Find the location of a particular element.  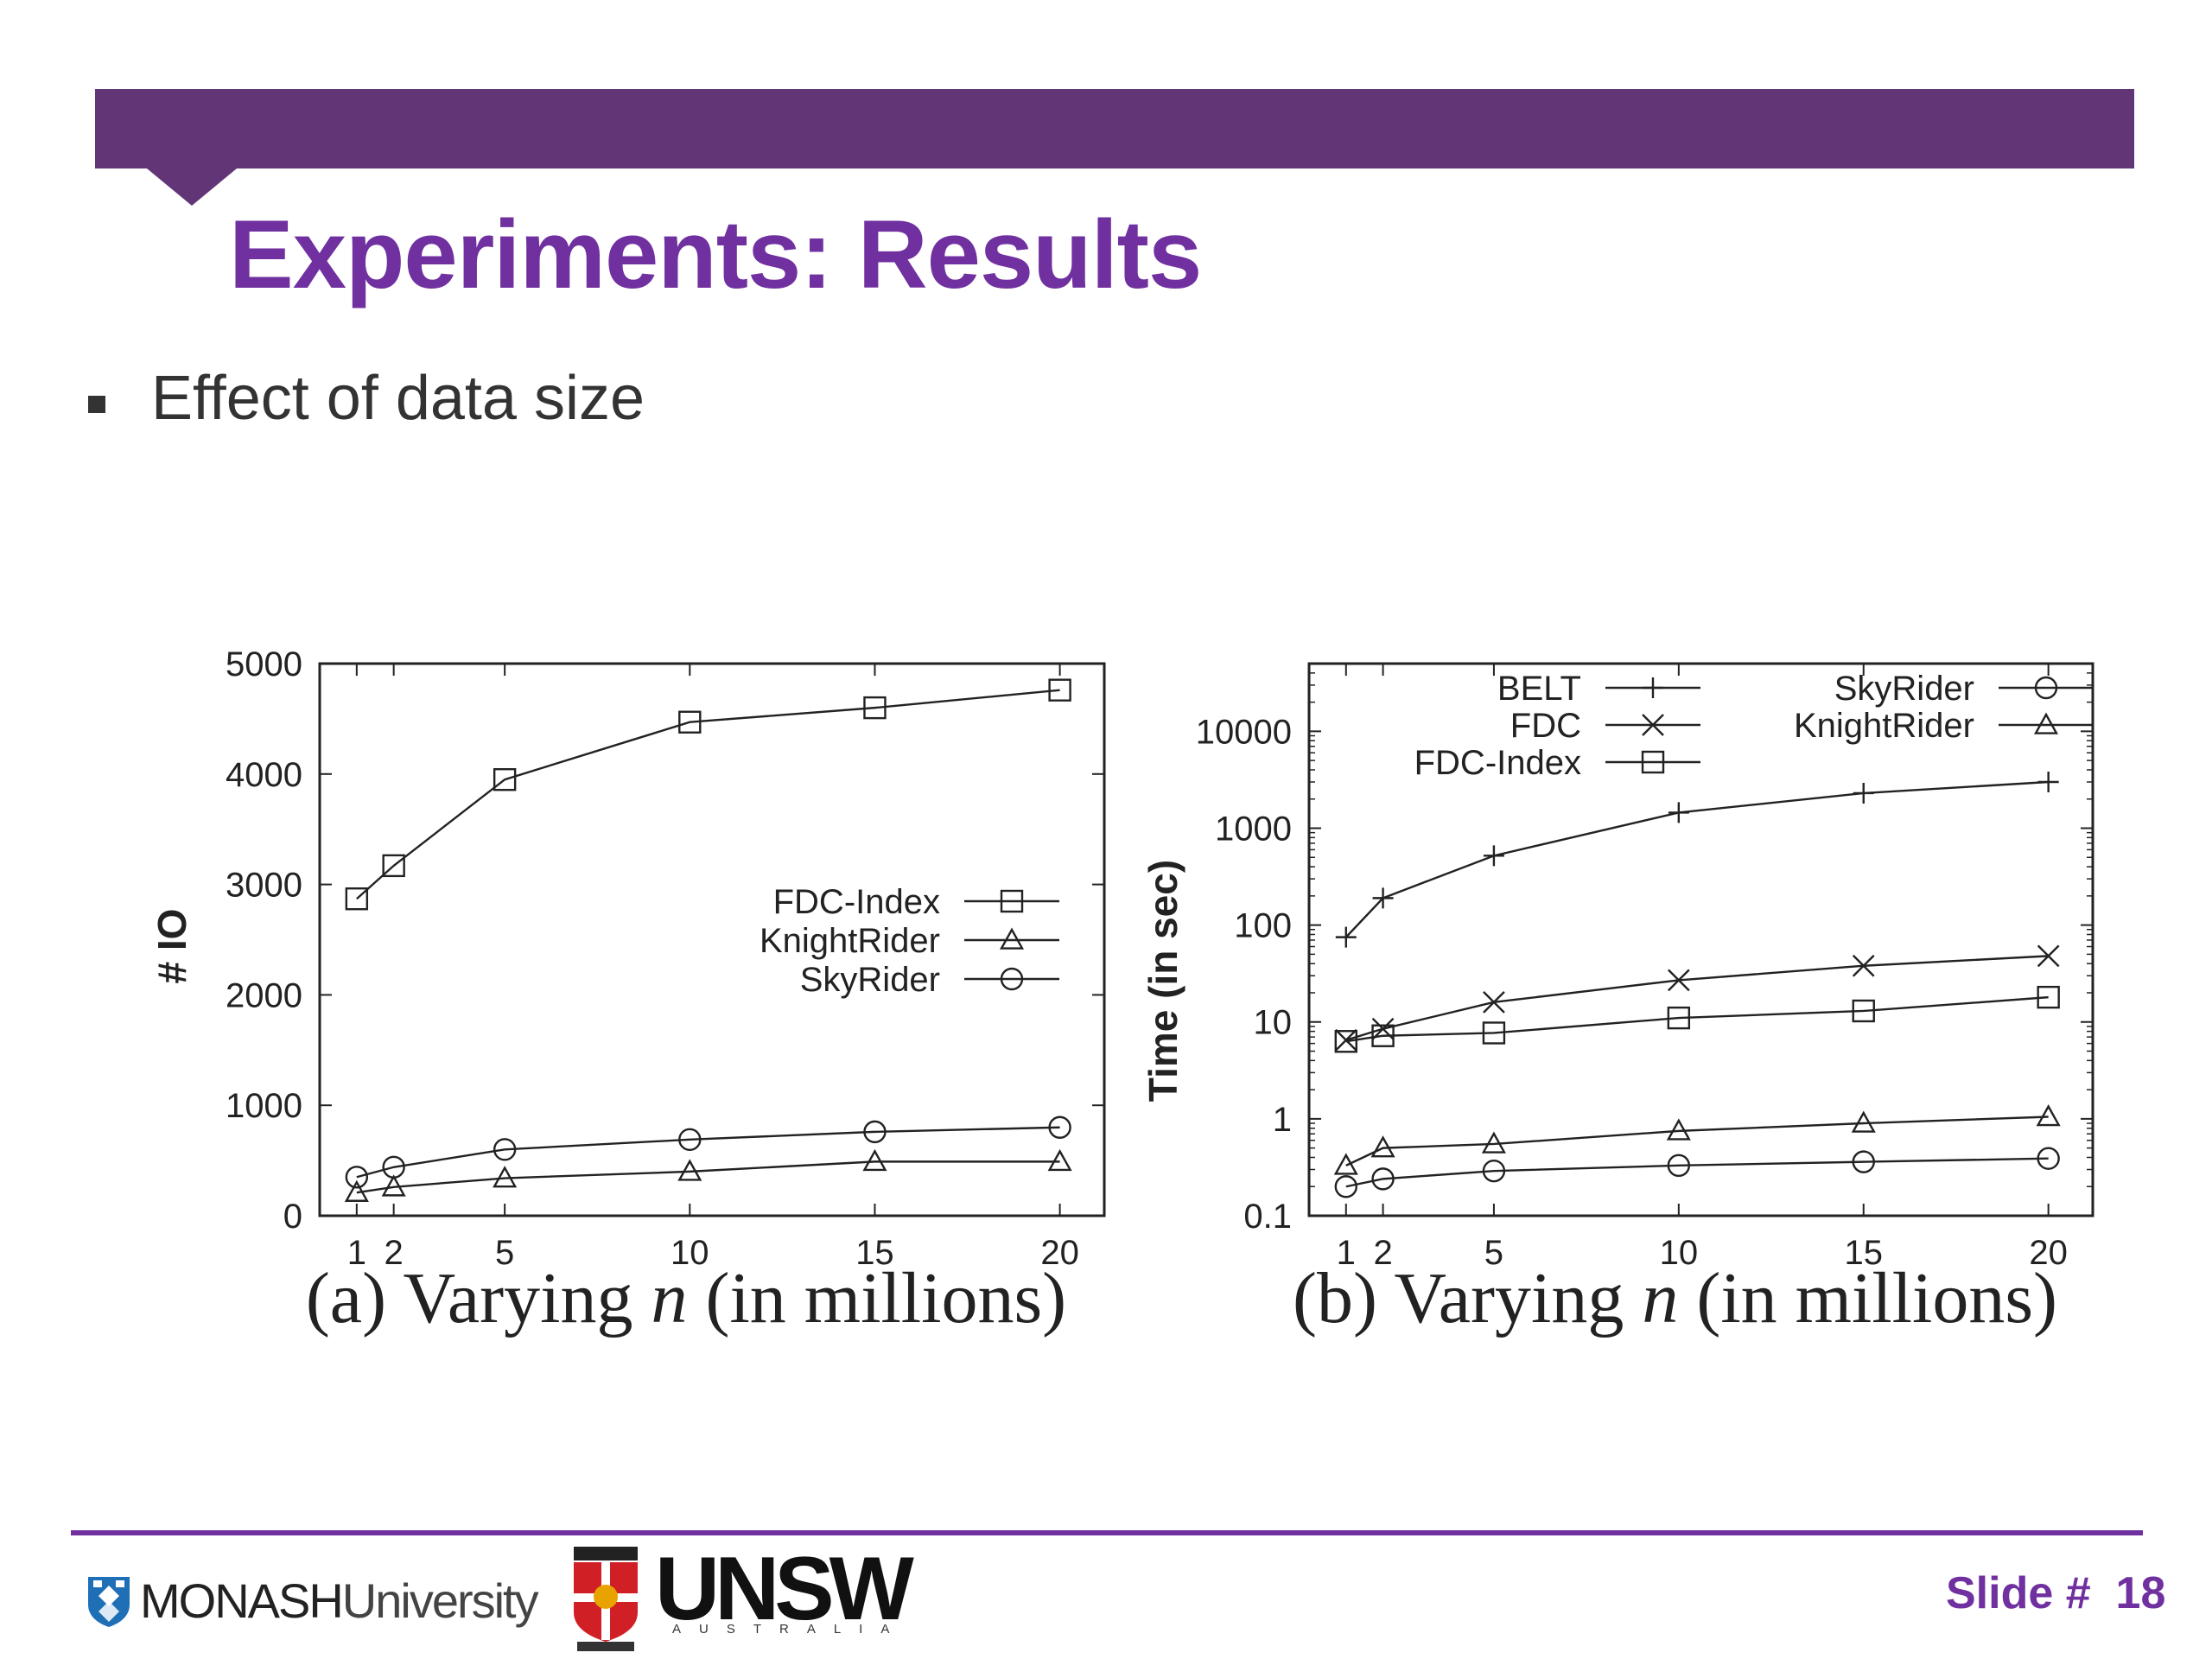

series-knightrider is located at coordinates (1697, 1139).